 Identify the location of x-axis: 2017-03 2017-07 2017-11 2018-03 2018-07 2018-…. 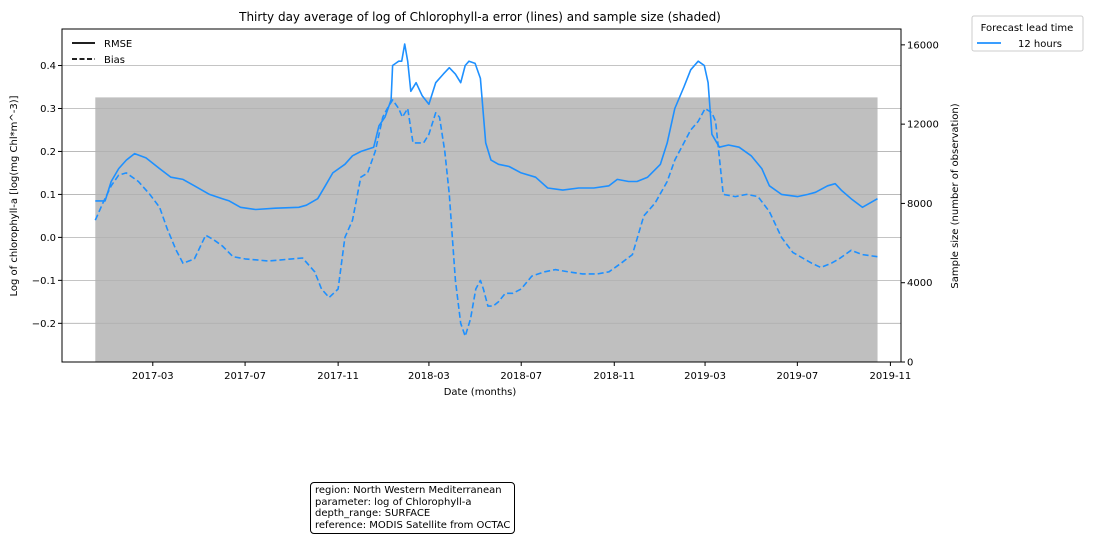
(521, 372).